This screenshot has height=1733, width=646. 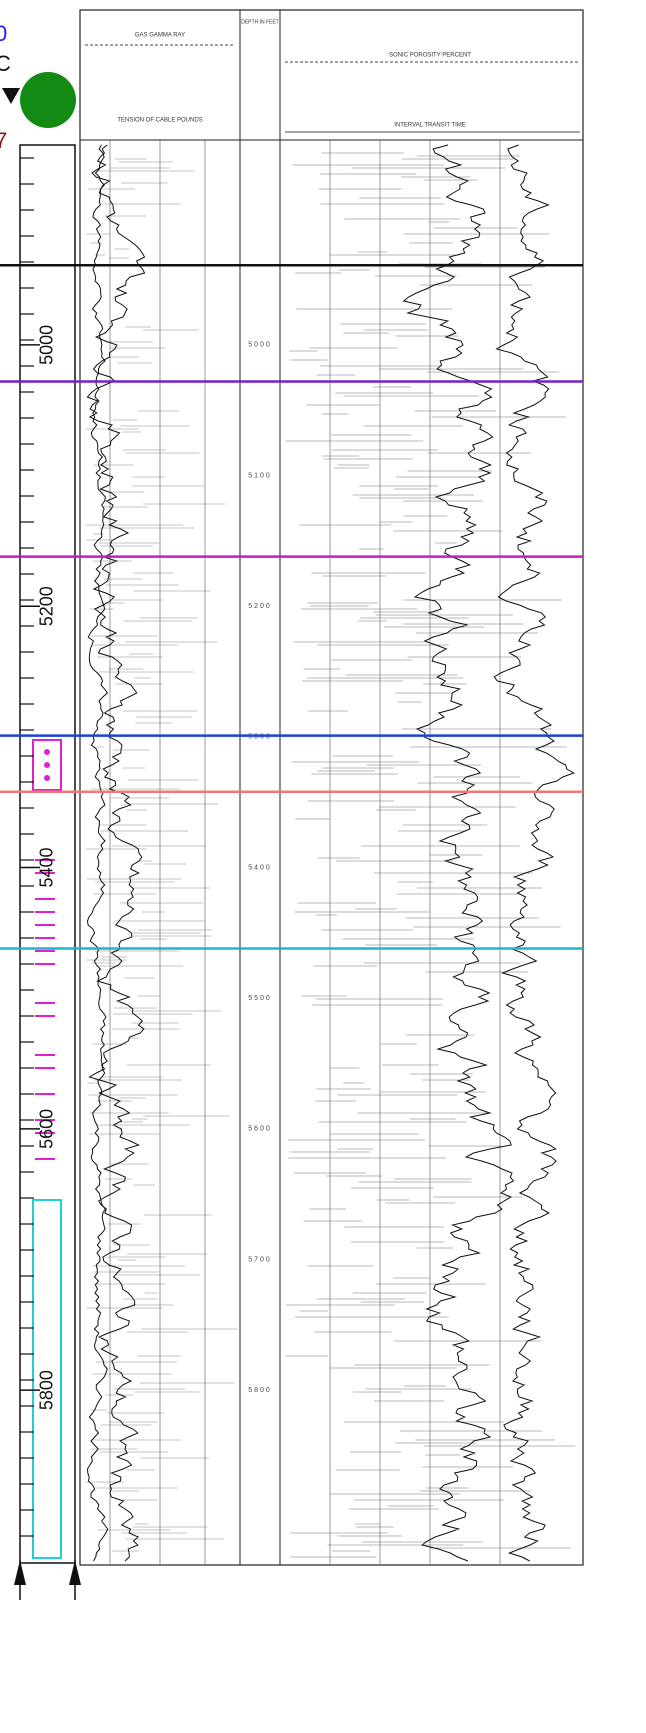 I want to click on status-dot, so click(x=48, y=100).